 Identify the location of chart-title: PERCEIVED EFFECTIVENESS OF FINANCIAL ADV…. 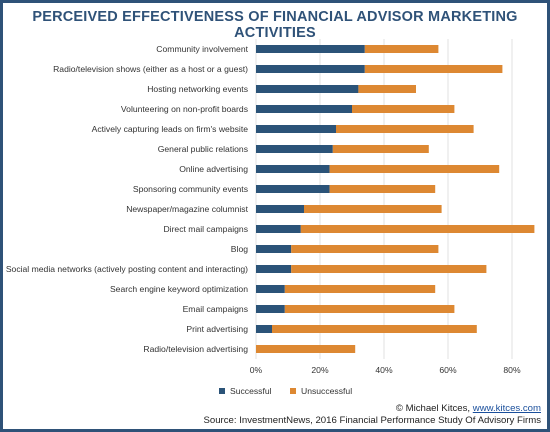
(275, 25).